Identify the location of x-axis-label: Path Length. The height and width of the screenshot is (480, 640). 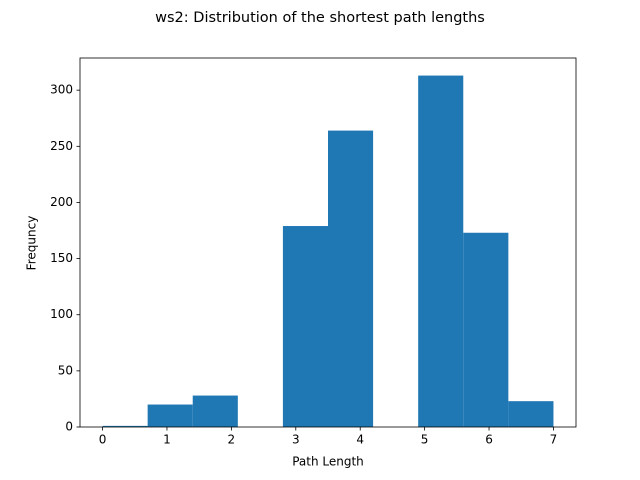
(328, 462).